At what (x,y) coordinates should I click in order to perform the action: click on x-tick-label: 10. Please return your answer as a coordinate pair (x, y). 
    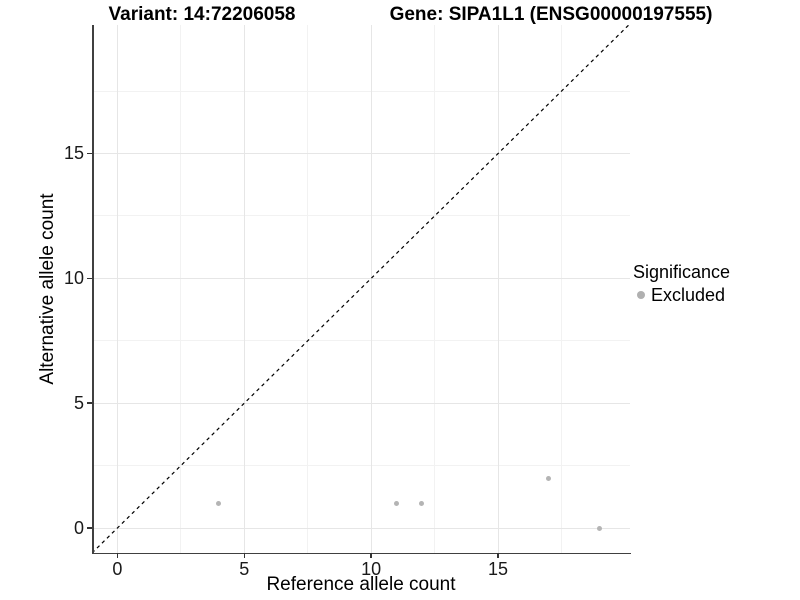
    Looking at the image, I should click on (371, 569).